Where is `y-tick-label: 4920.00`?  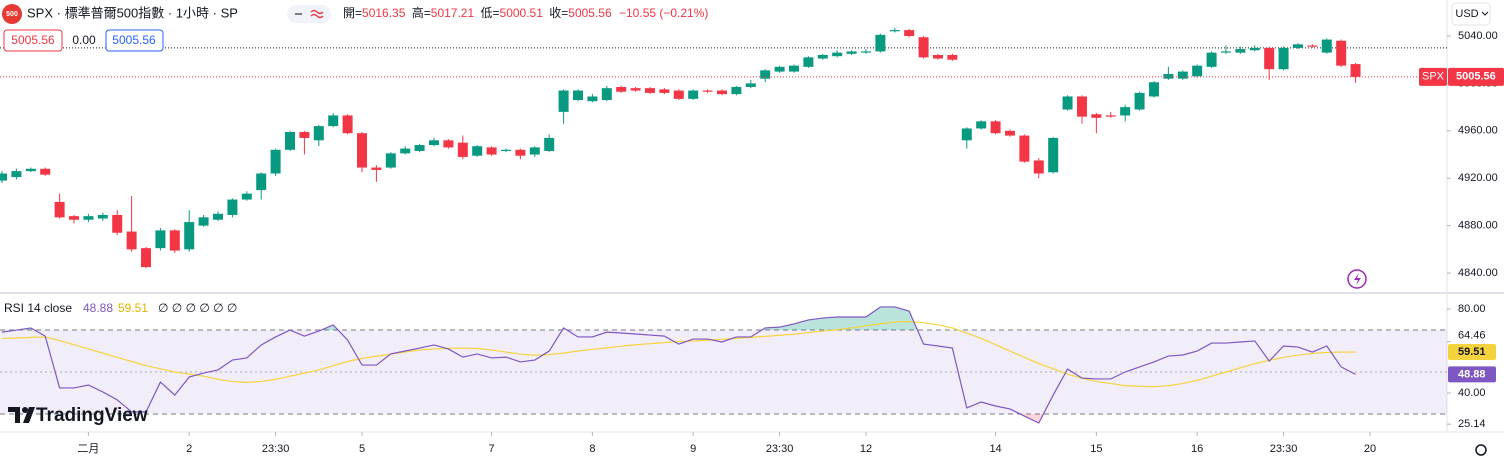 y-tick-label: 4920.00 is located at coordinates (1478, 178).